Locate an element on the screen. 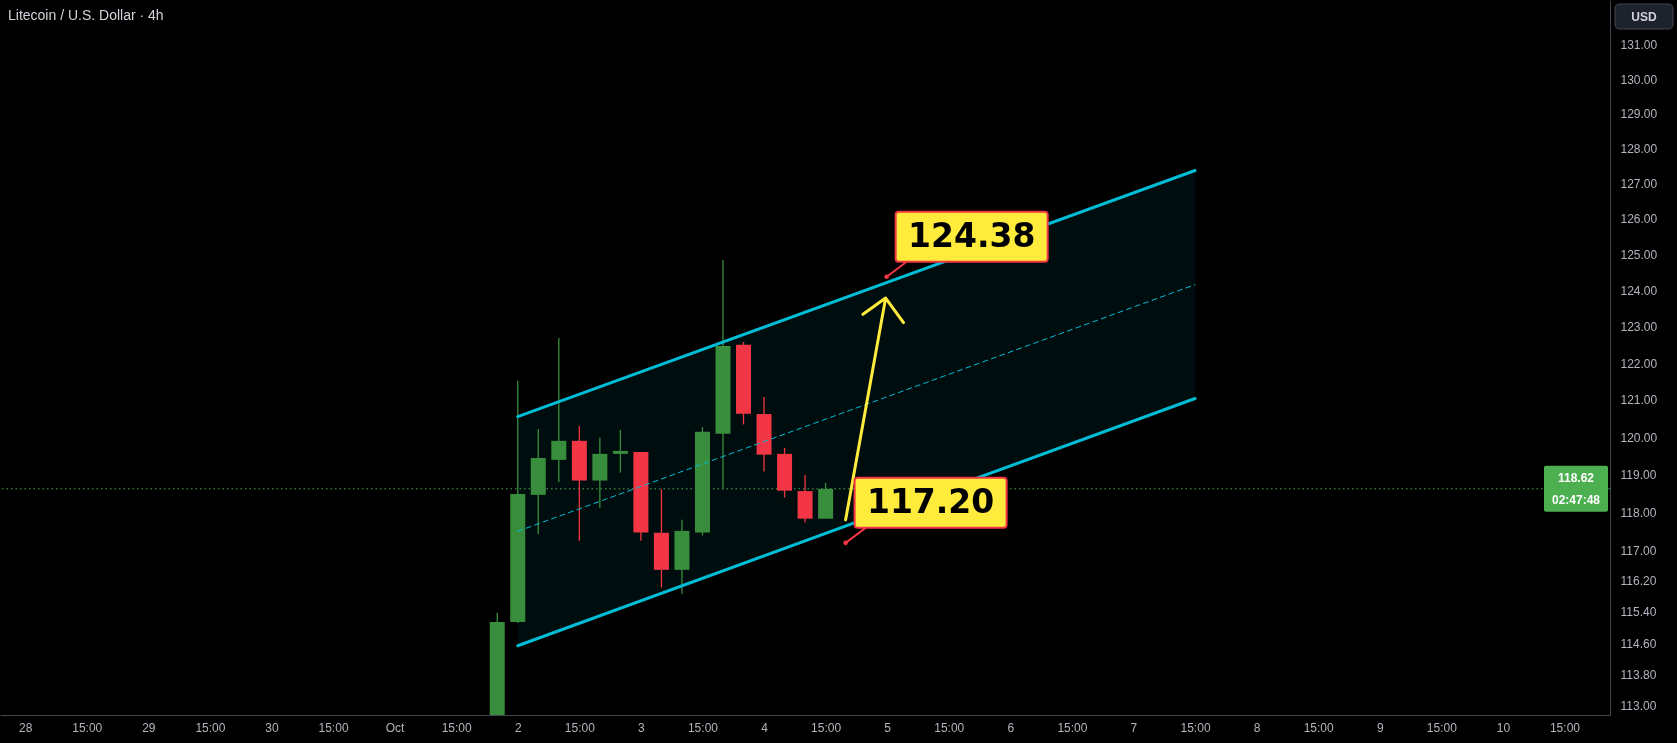 Image resolution: width=1677 pixels, height=743 pixels. y-tick-label: 119.00 is located at coordinates (1638, 475).